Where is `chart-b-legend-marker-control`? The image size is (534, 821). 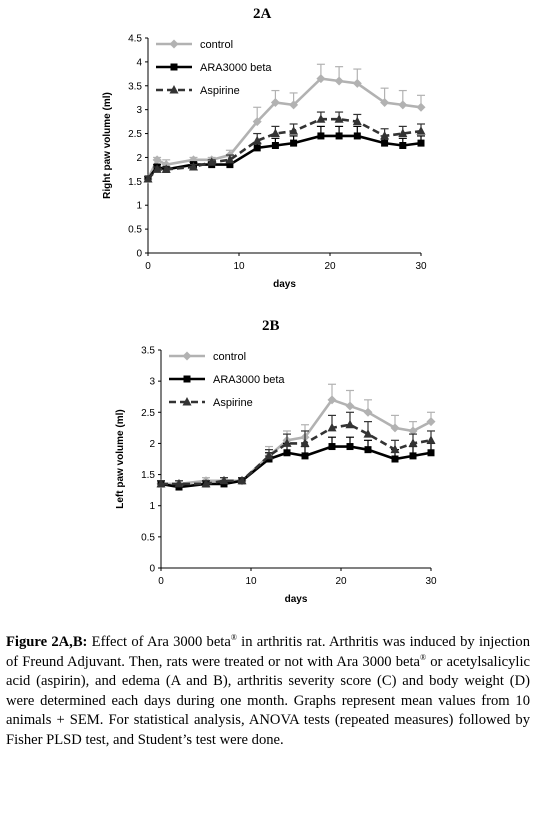
chart-b-legend-marker-control is located at coordinates (187, 356).